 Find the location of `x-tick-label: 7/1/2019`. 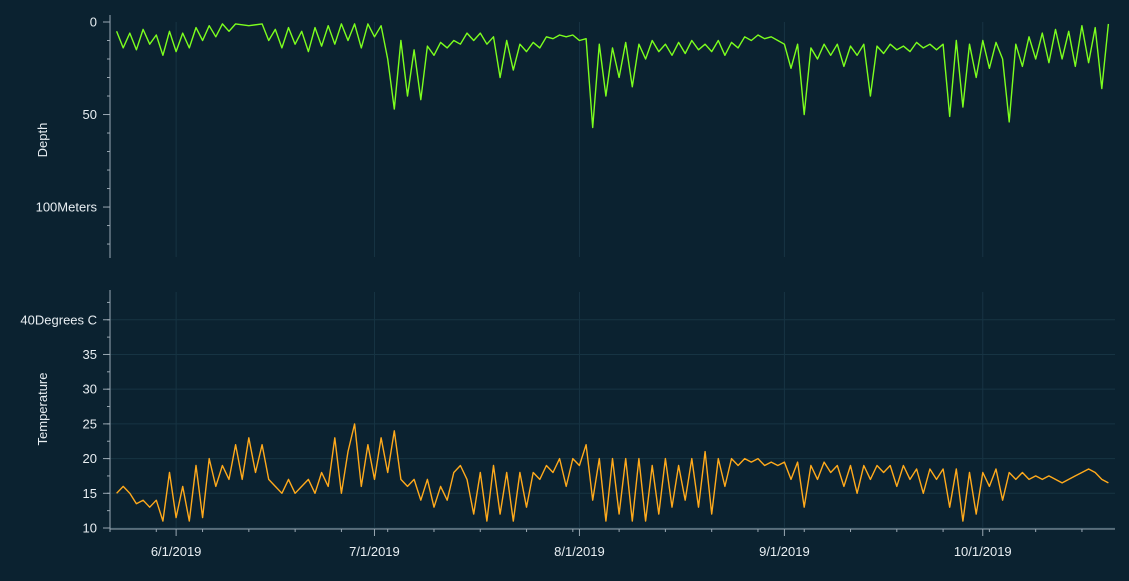

x-tick-label: 7/1/2019 is located at coordinates (374, 551).